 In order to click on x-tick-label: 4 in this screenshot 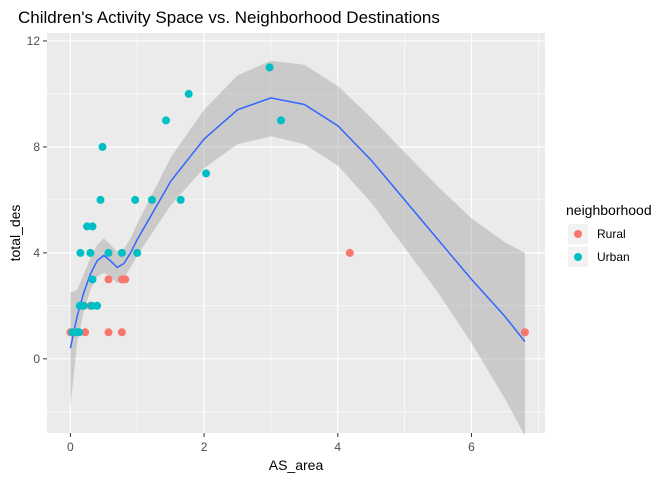, I will do `click(337, 447)`.